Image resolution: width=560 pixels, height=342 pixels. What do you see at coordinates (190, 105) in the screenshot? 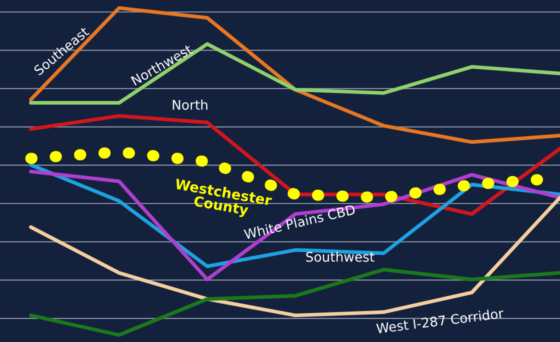
I see `series-label: North` at bounding box center [190, 105].